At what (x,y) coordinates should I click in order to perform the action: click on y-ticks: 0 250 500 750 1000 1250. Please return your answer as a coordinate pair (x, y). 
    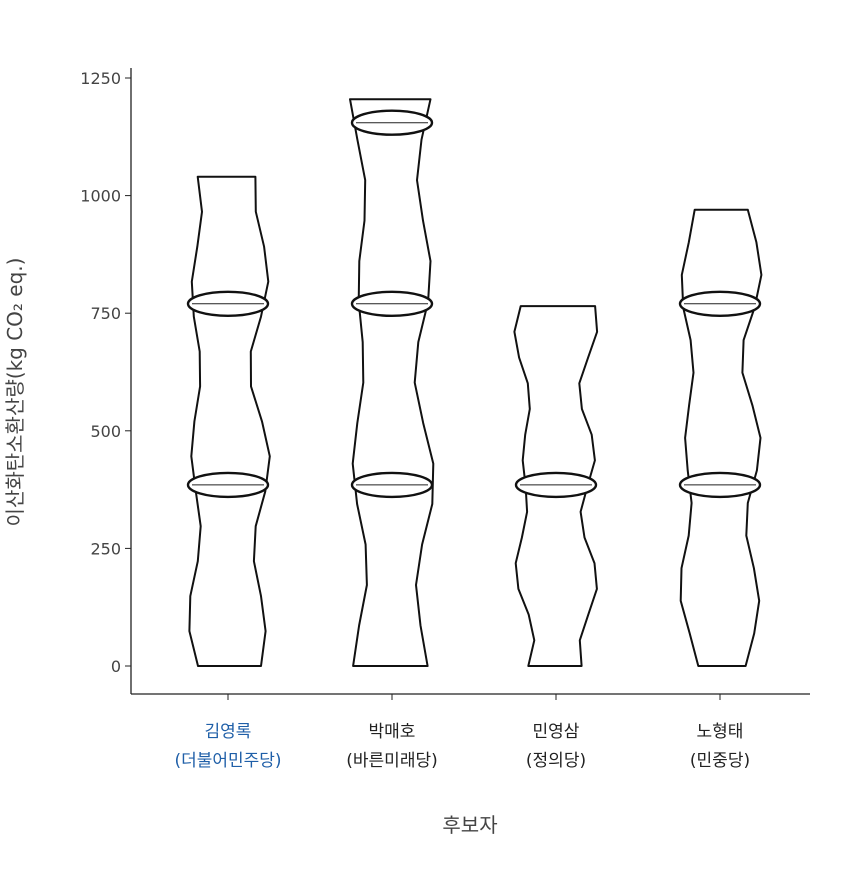
    Looking at the image, I should click on (105, 372).